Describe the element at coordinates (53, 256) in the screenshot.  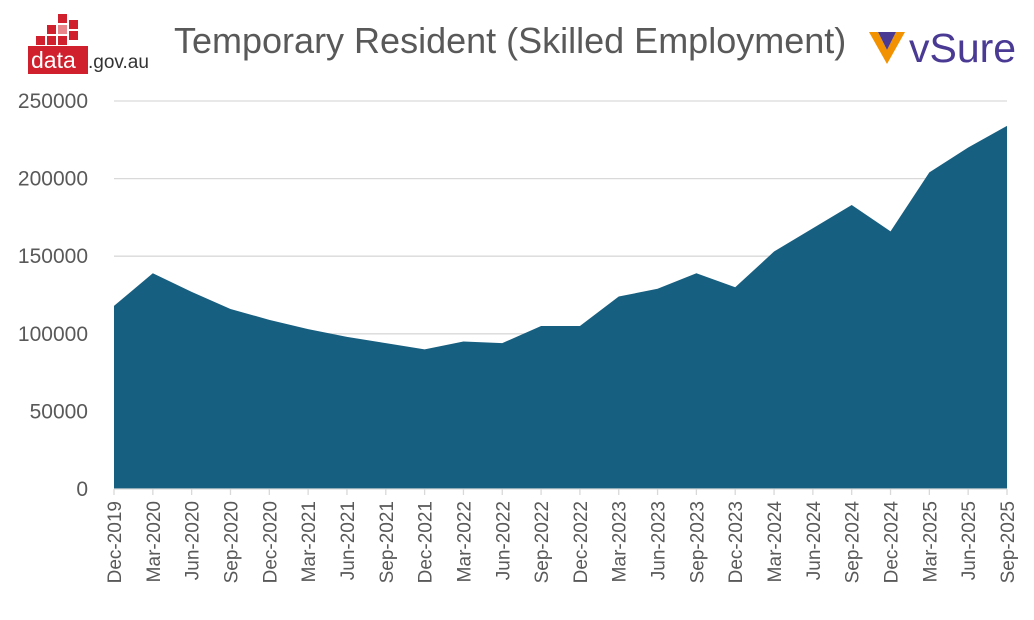
I see `y-tick-label: 150000` at that location.